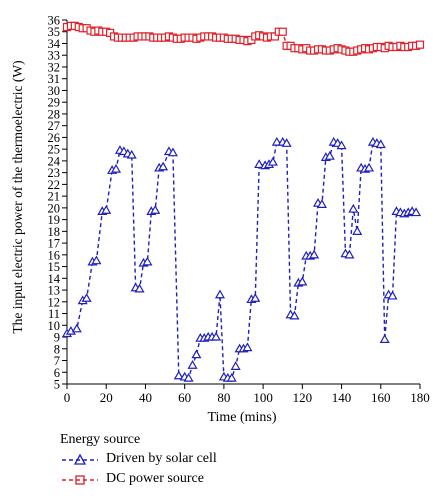 This screenshot has height=500, width=444. I want to click on y-tick-label: 8, so click(57, 349).